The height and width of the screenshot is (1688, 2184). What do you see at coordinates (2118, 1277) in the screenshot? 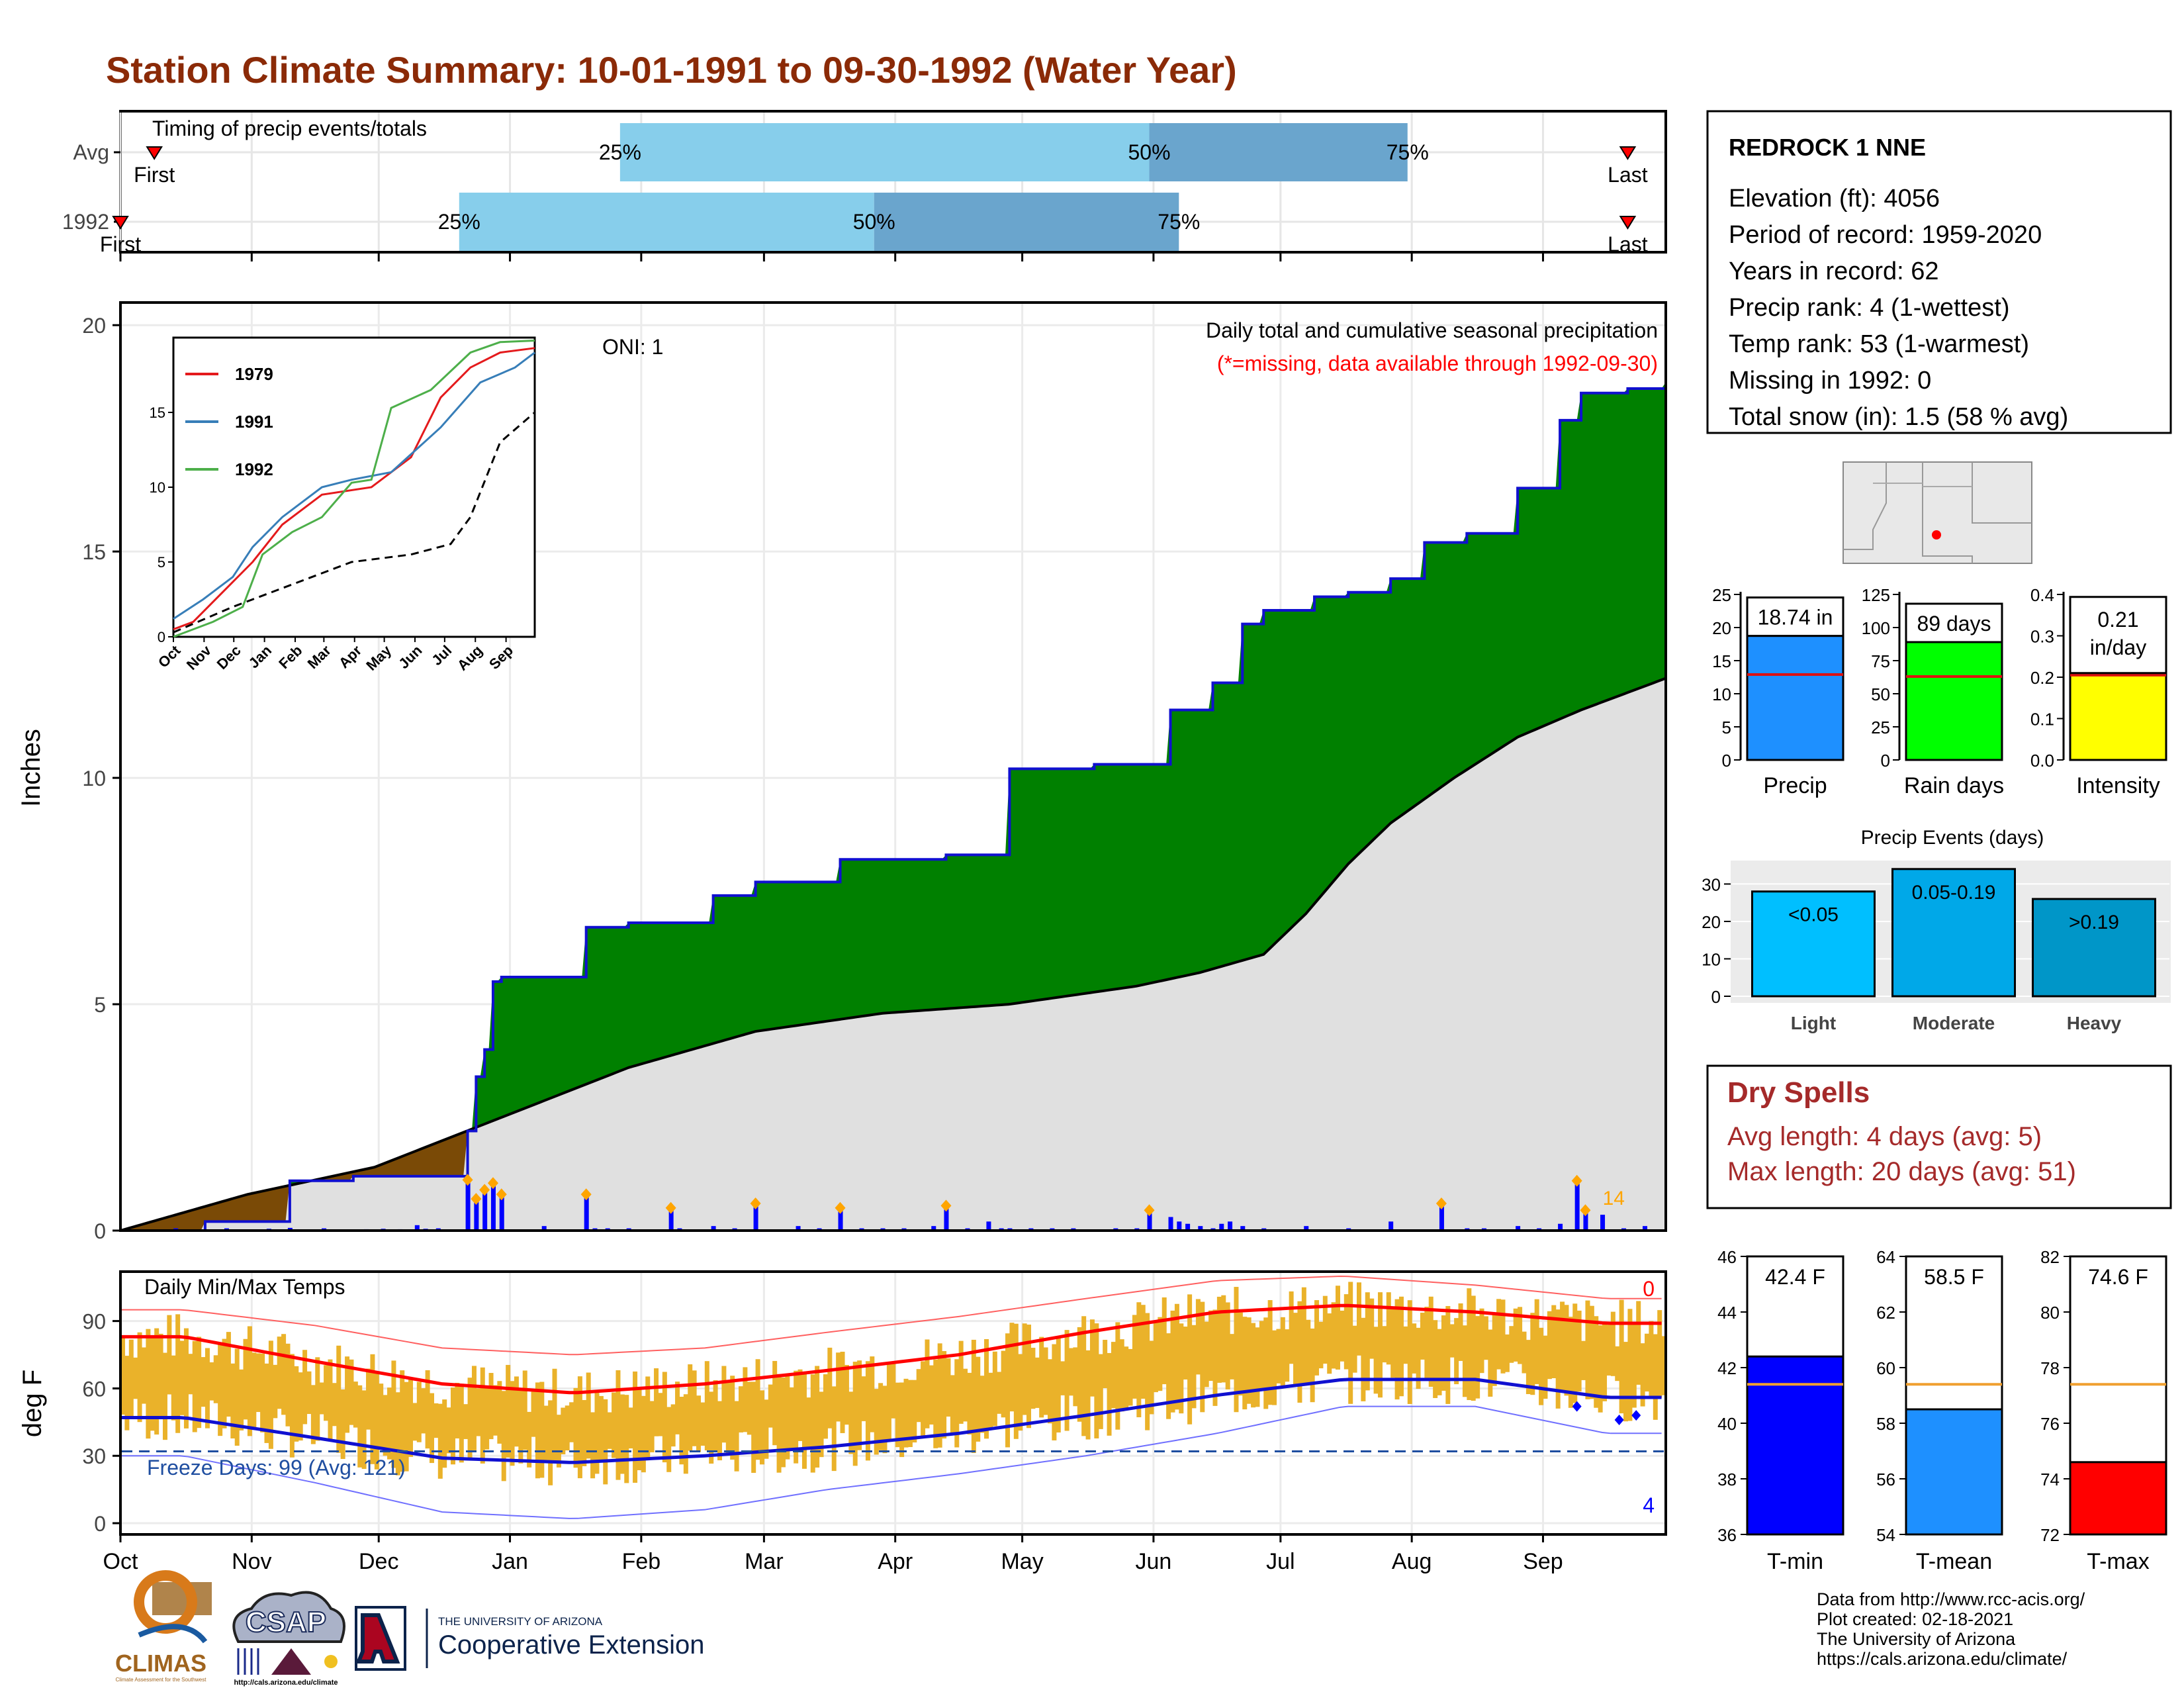
I see `temp-bar-value-label: 74.6 F` at bounding box center [2118, 1277].